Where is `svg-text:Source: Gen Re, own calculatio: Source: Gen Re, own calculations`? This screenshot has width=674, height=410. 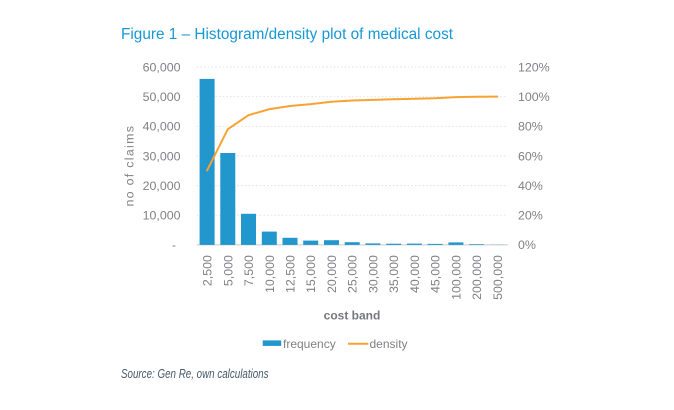
svg-text:Source: Gen Re, own calculatio: Source: Gen Re, own calculations is located at coordinates (195, 374).